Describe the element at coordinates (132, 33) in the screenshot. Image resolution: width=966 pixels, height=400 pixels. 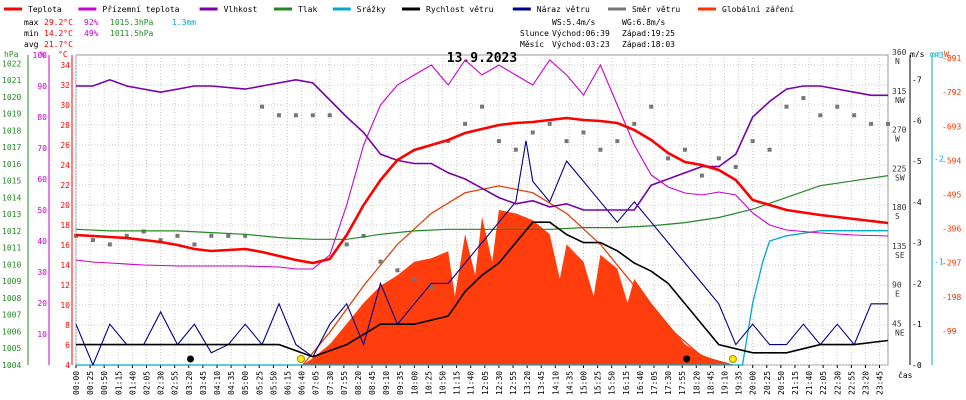
I see `stat-min-press: 1011.5hPa` at that location.